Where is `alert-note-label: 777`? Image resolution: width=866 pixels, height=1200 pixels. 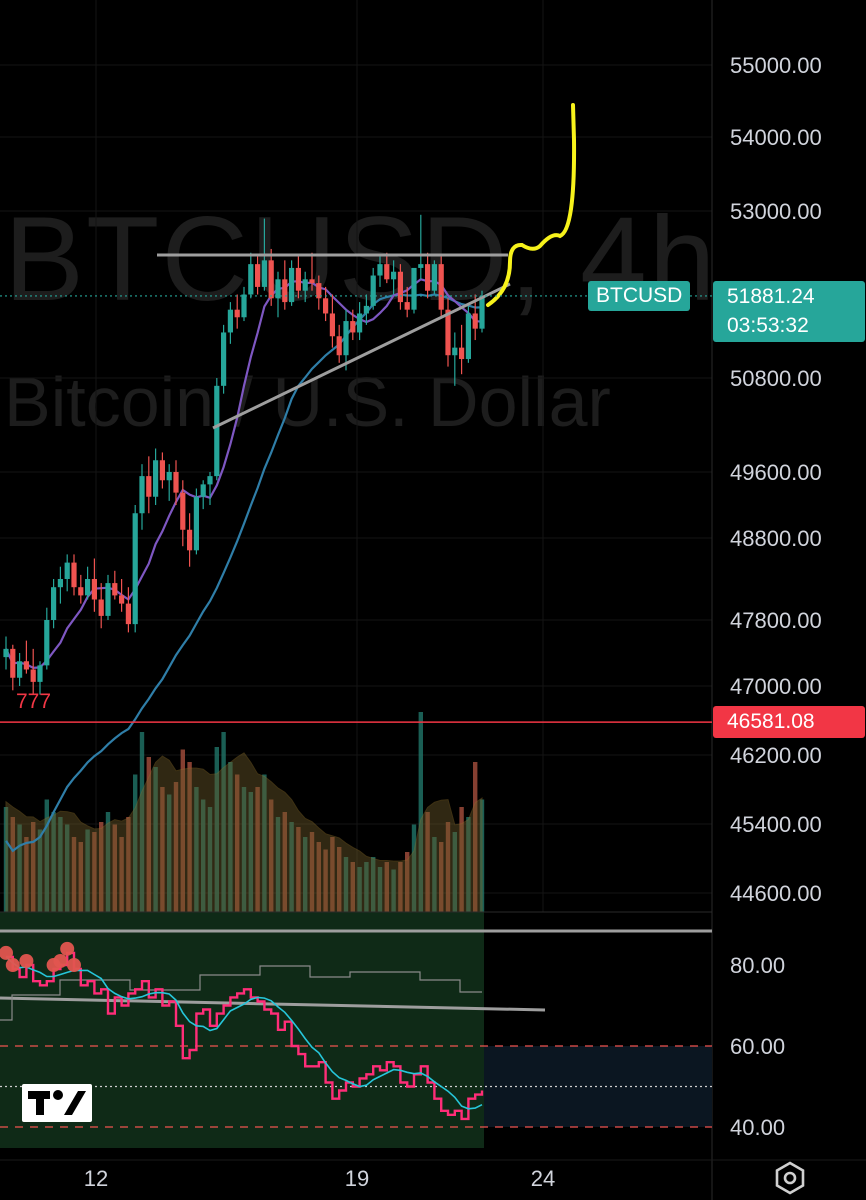
alert-note-label: 777 is located at coordinates (34, 701).